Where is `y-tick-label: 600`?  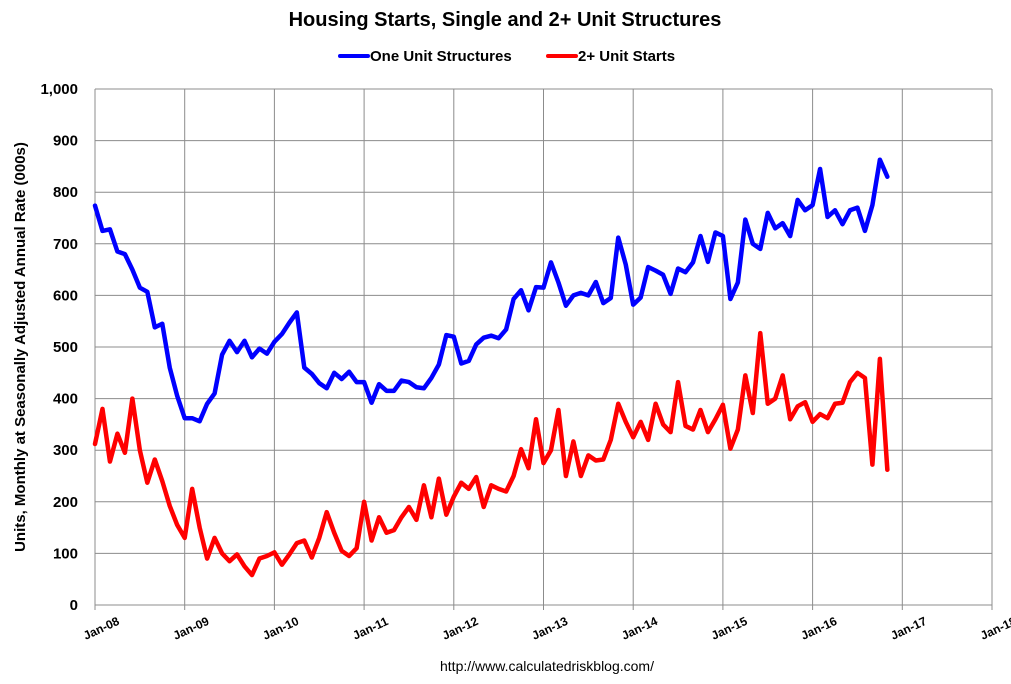 y-tick-label: 600 is located at coordinates (65, 295).